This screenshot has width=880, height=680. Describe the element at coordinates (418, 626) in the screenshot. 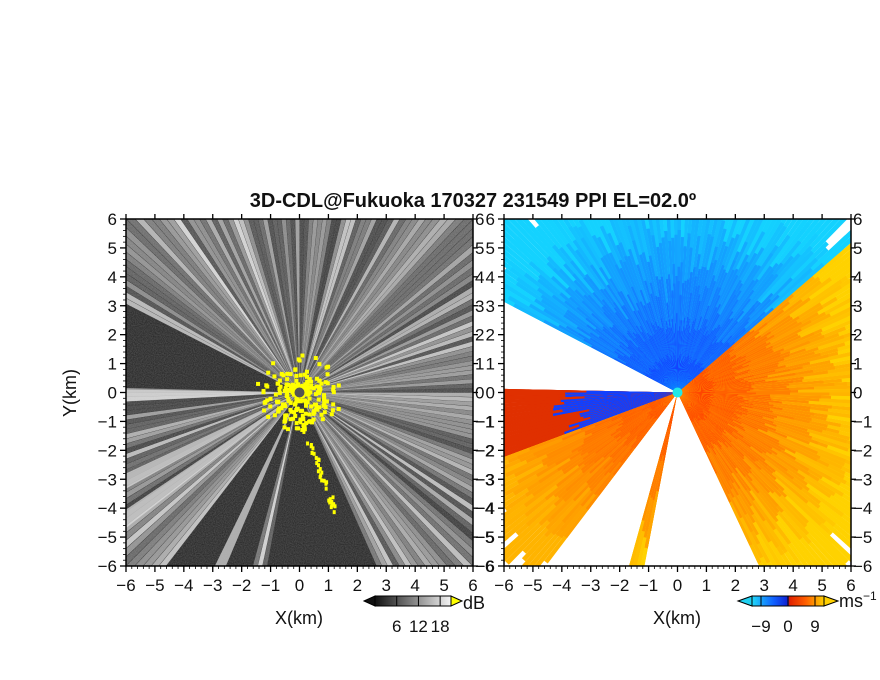

I see `colorbar-tick-label: 12` at that location.